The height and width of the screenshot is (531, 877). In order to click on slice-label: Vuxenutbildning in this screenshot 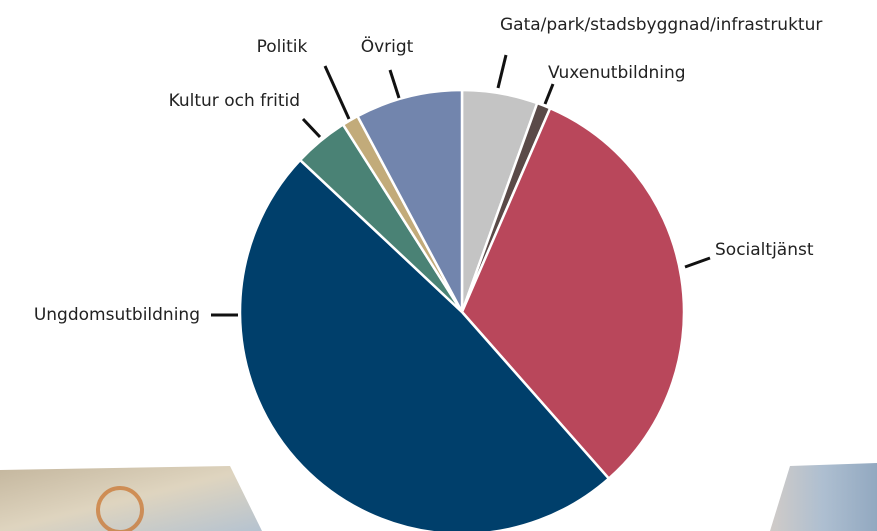, I will do `click(617, 73)`.